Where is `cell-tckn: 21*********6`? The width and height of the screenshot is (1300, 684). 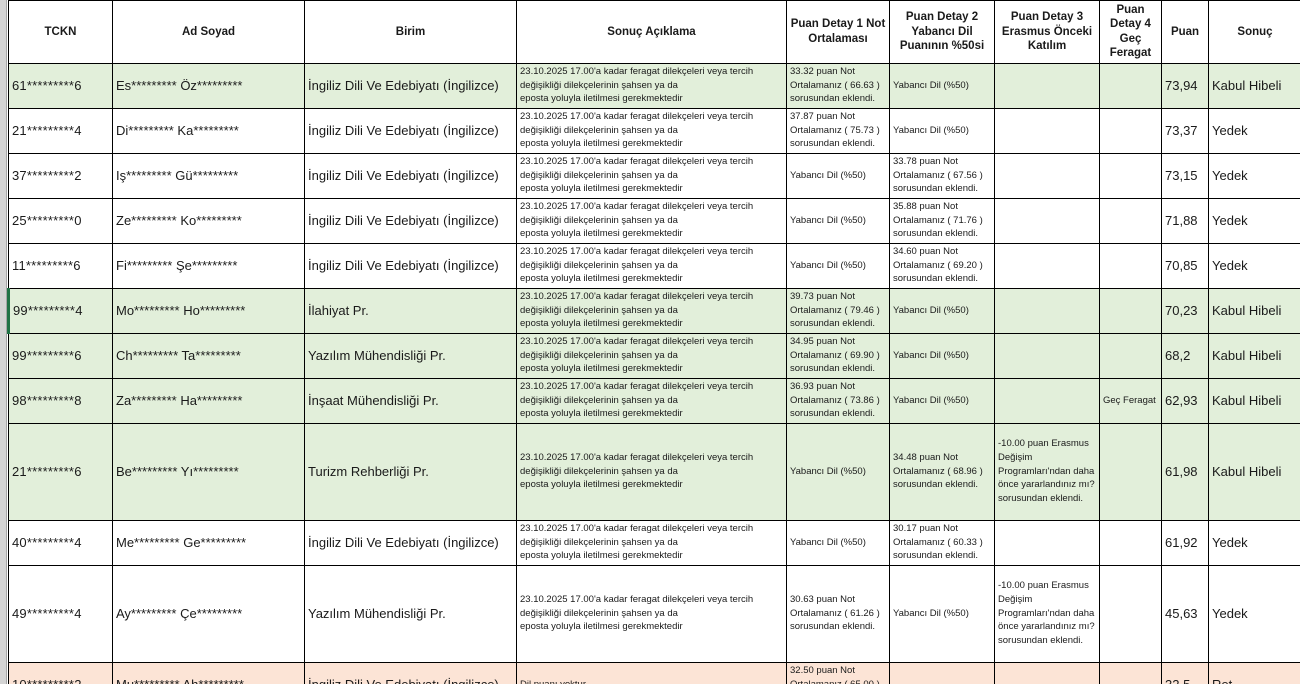
cell-tckn: 21*********6 is located at coordinates (60, 471).